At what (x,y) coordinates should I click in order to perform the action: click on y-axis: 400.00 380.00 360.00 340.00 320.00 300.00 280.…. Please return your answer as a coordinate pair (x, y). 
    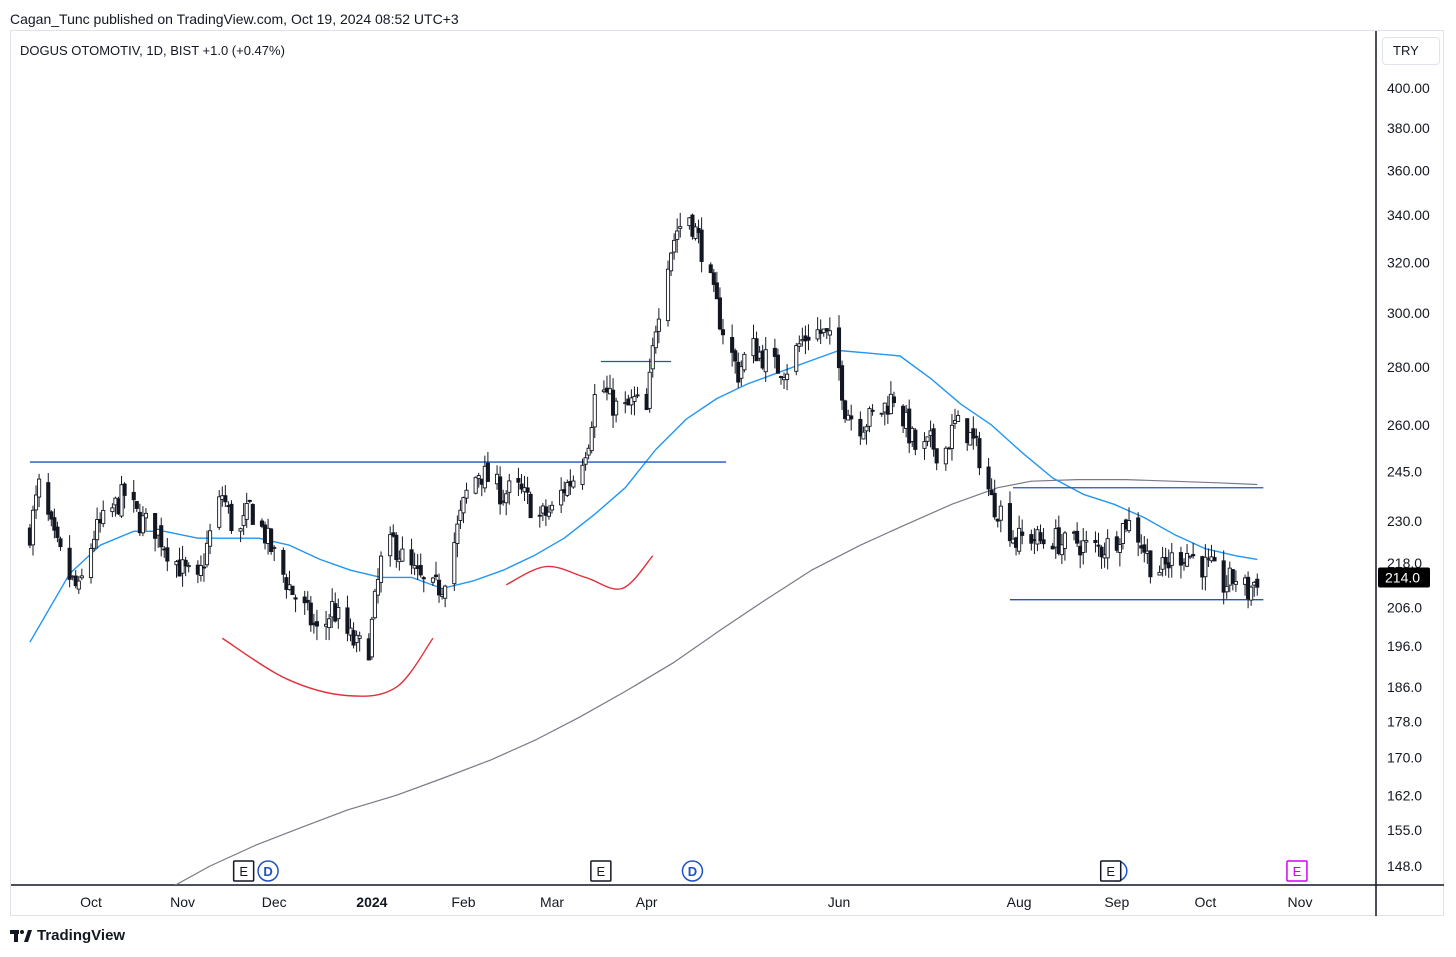
    Looking at the image, I should click on (1404, 477).